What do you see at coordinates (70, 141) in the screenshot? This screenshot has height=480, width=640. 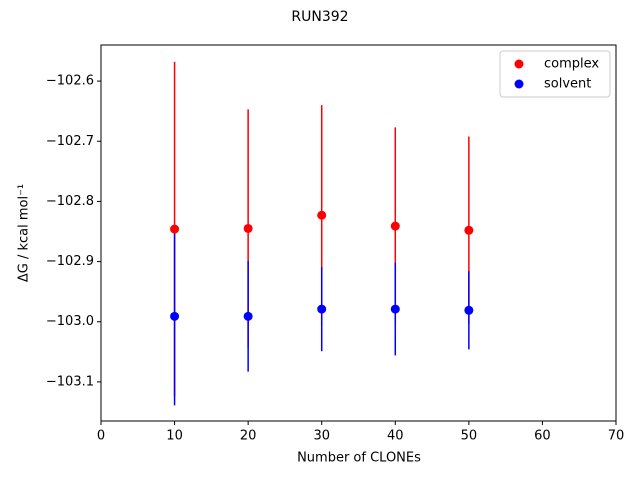 I see `y-tick-label: −102.7` at bounding box center [70, 141].